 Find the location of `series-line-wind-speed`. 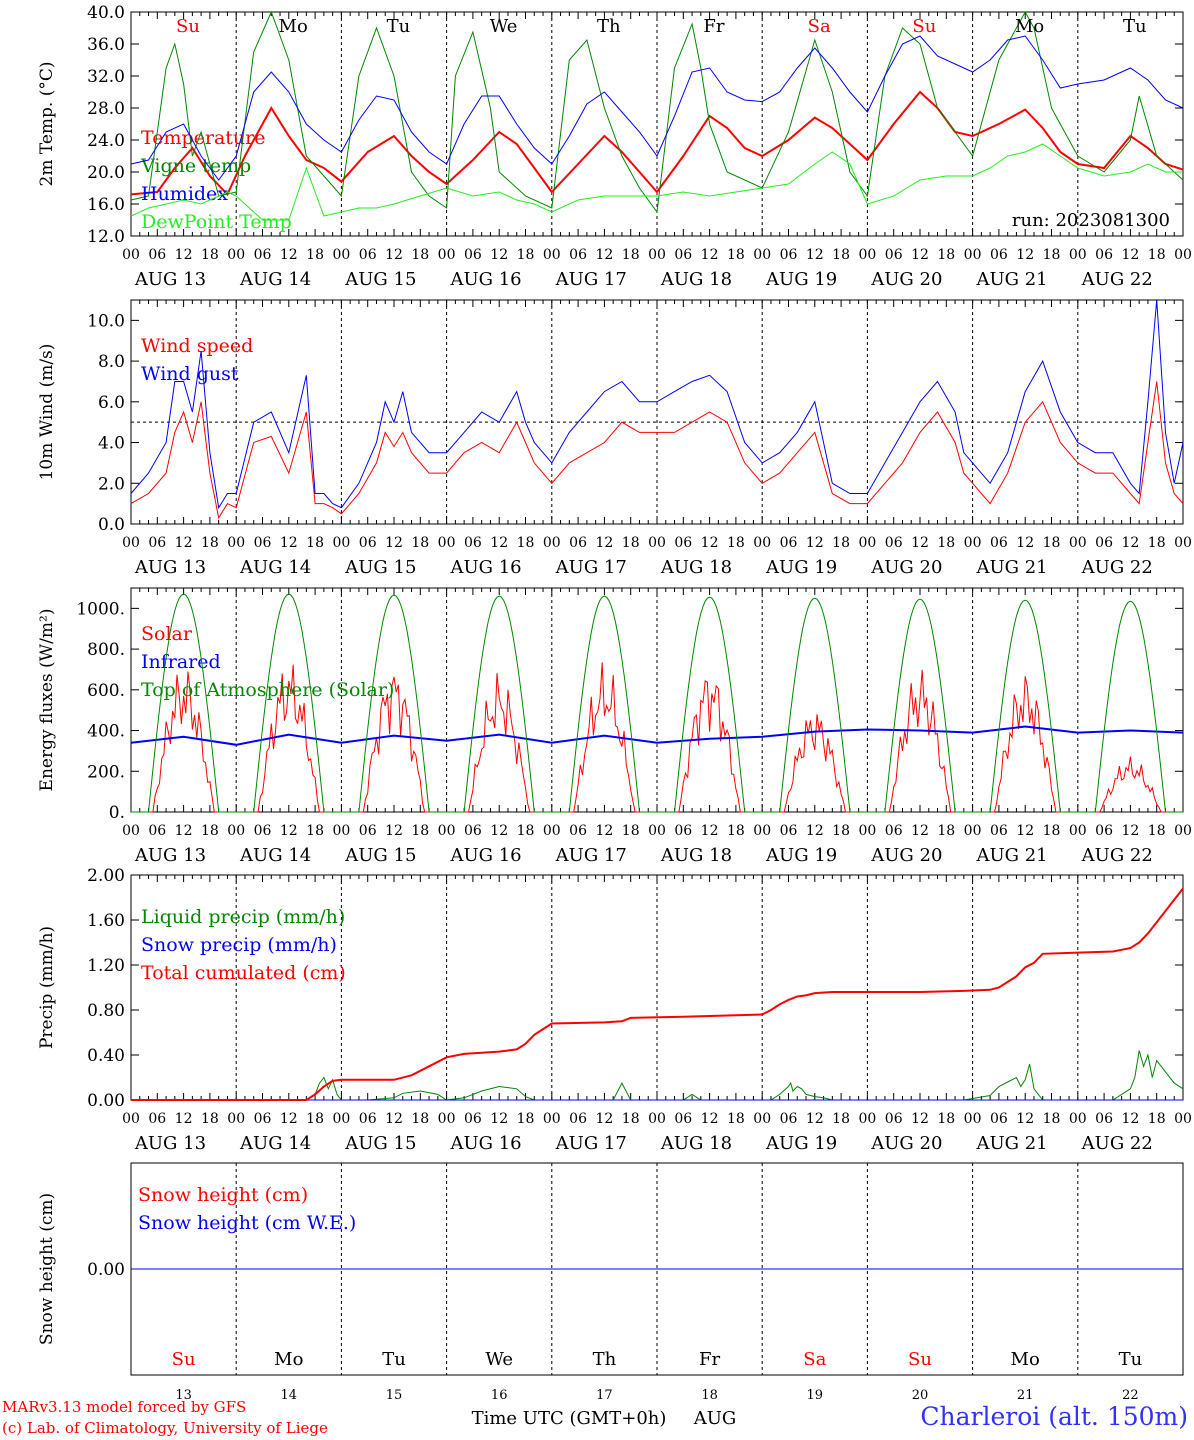

series-line-wind-speed is located at coordinates (657, 450).